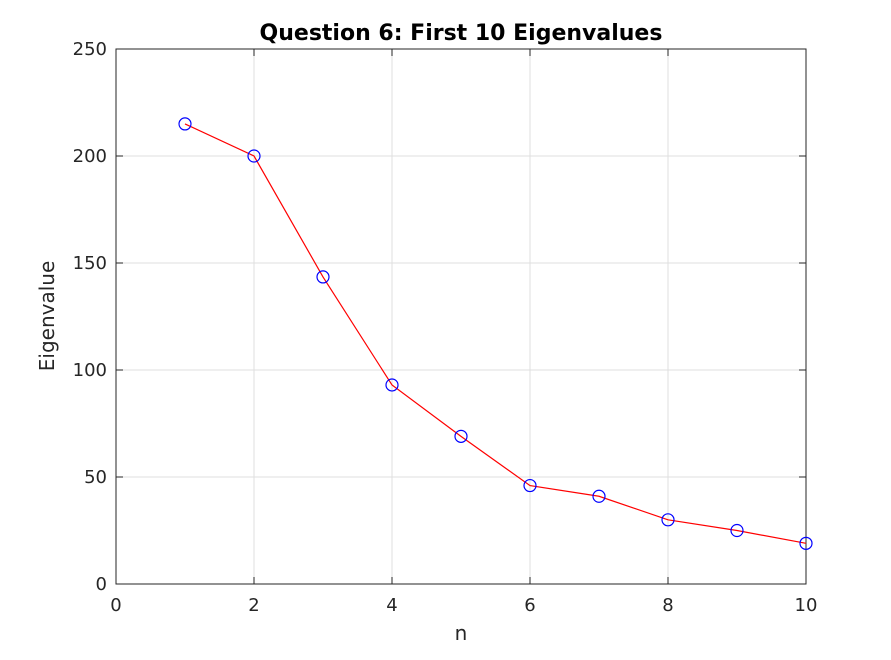 The width and height of the screenshot is (891, 660). What do you see at coordinates (95, 477) in the screenshot?
I see `y-tick-label: 50` at bounding box center [95, 477].